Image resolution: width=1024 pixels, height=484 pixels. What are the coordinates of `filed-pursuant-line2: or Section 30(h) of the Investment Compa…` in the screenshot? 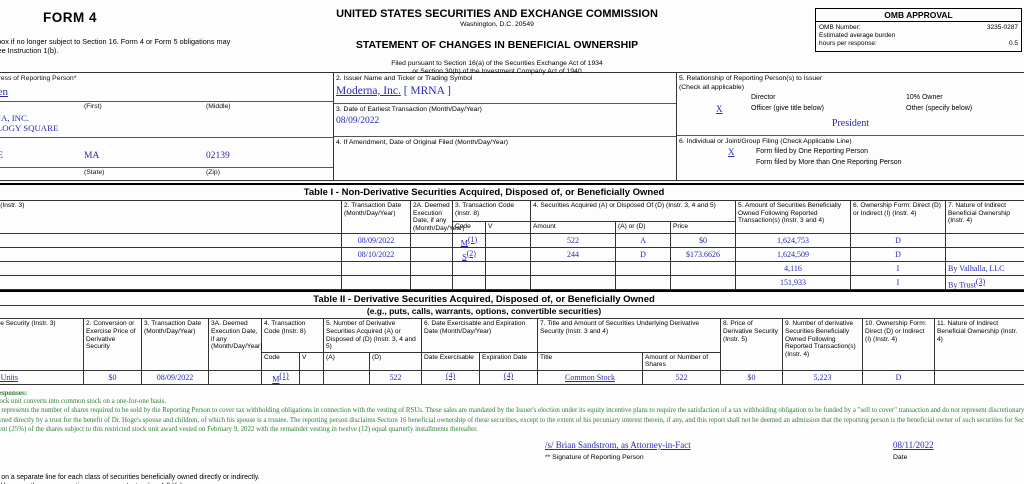 It's located at (497, 71).